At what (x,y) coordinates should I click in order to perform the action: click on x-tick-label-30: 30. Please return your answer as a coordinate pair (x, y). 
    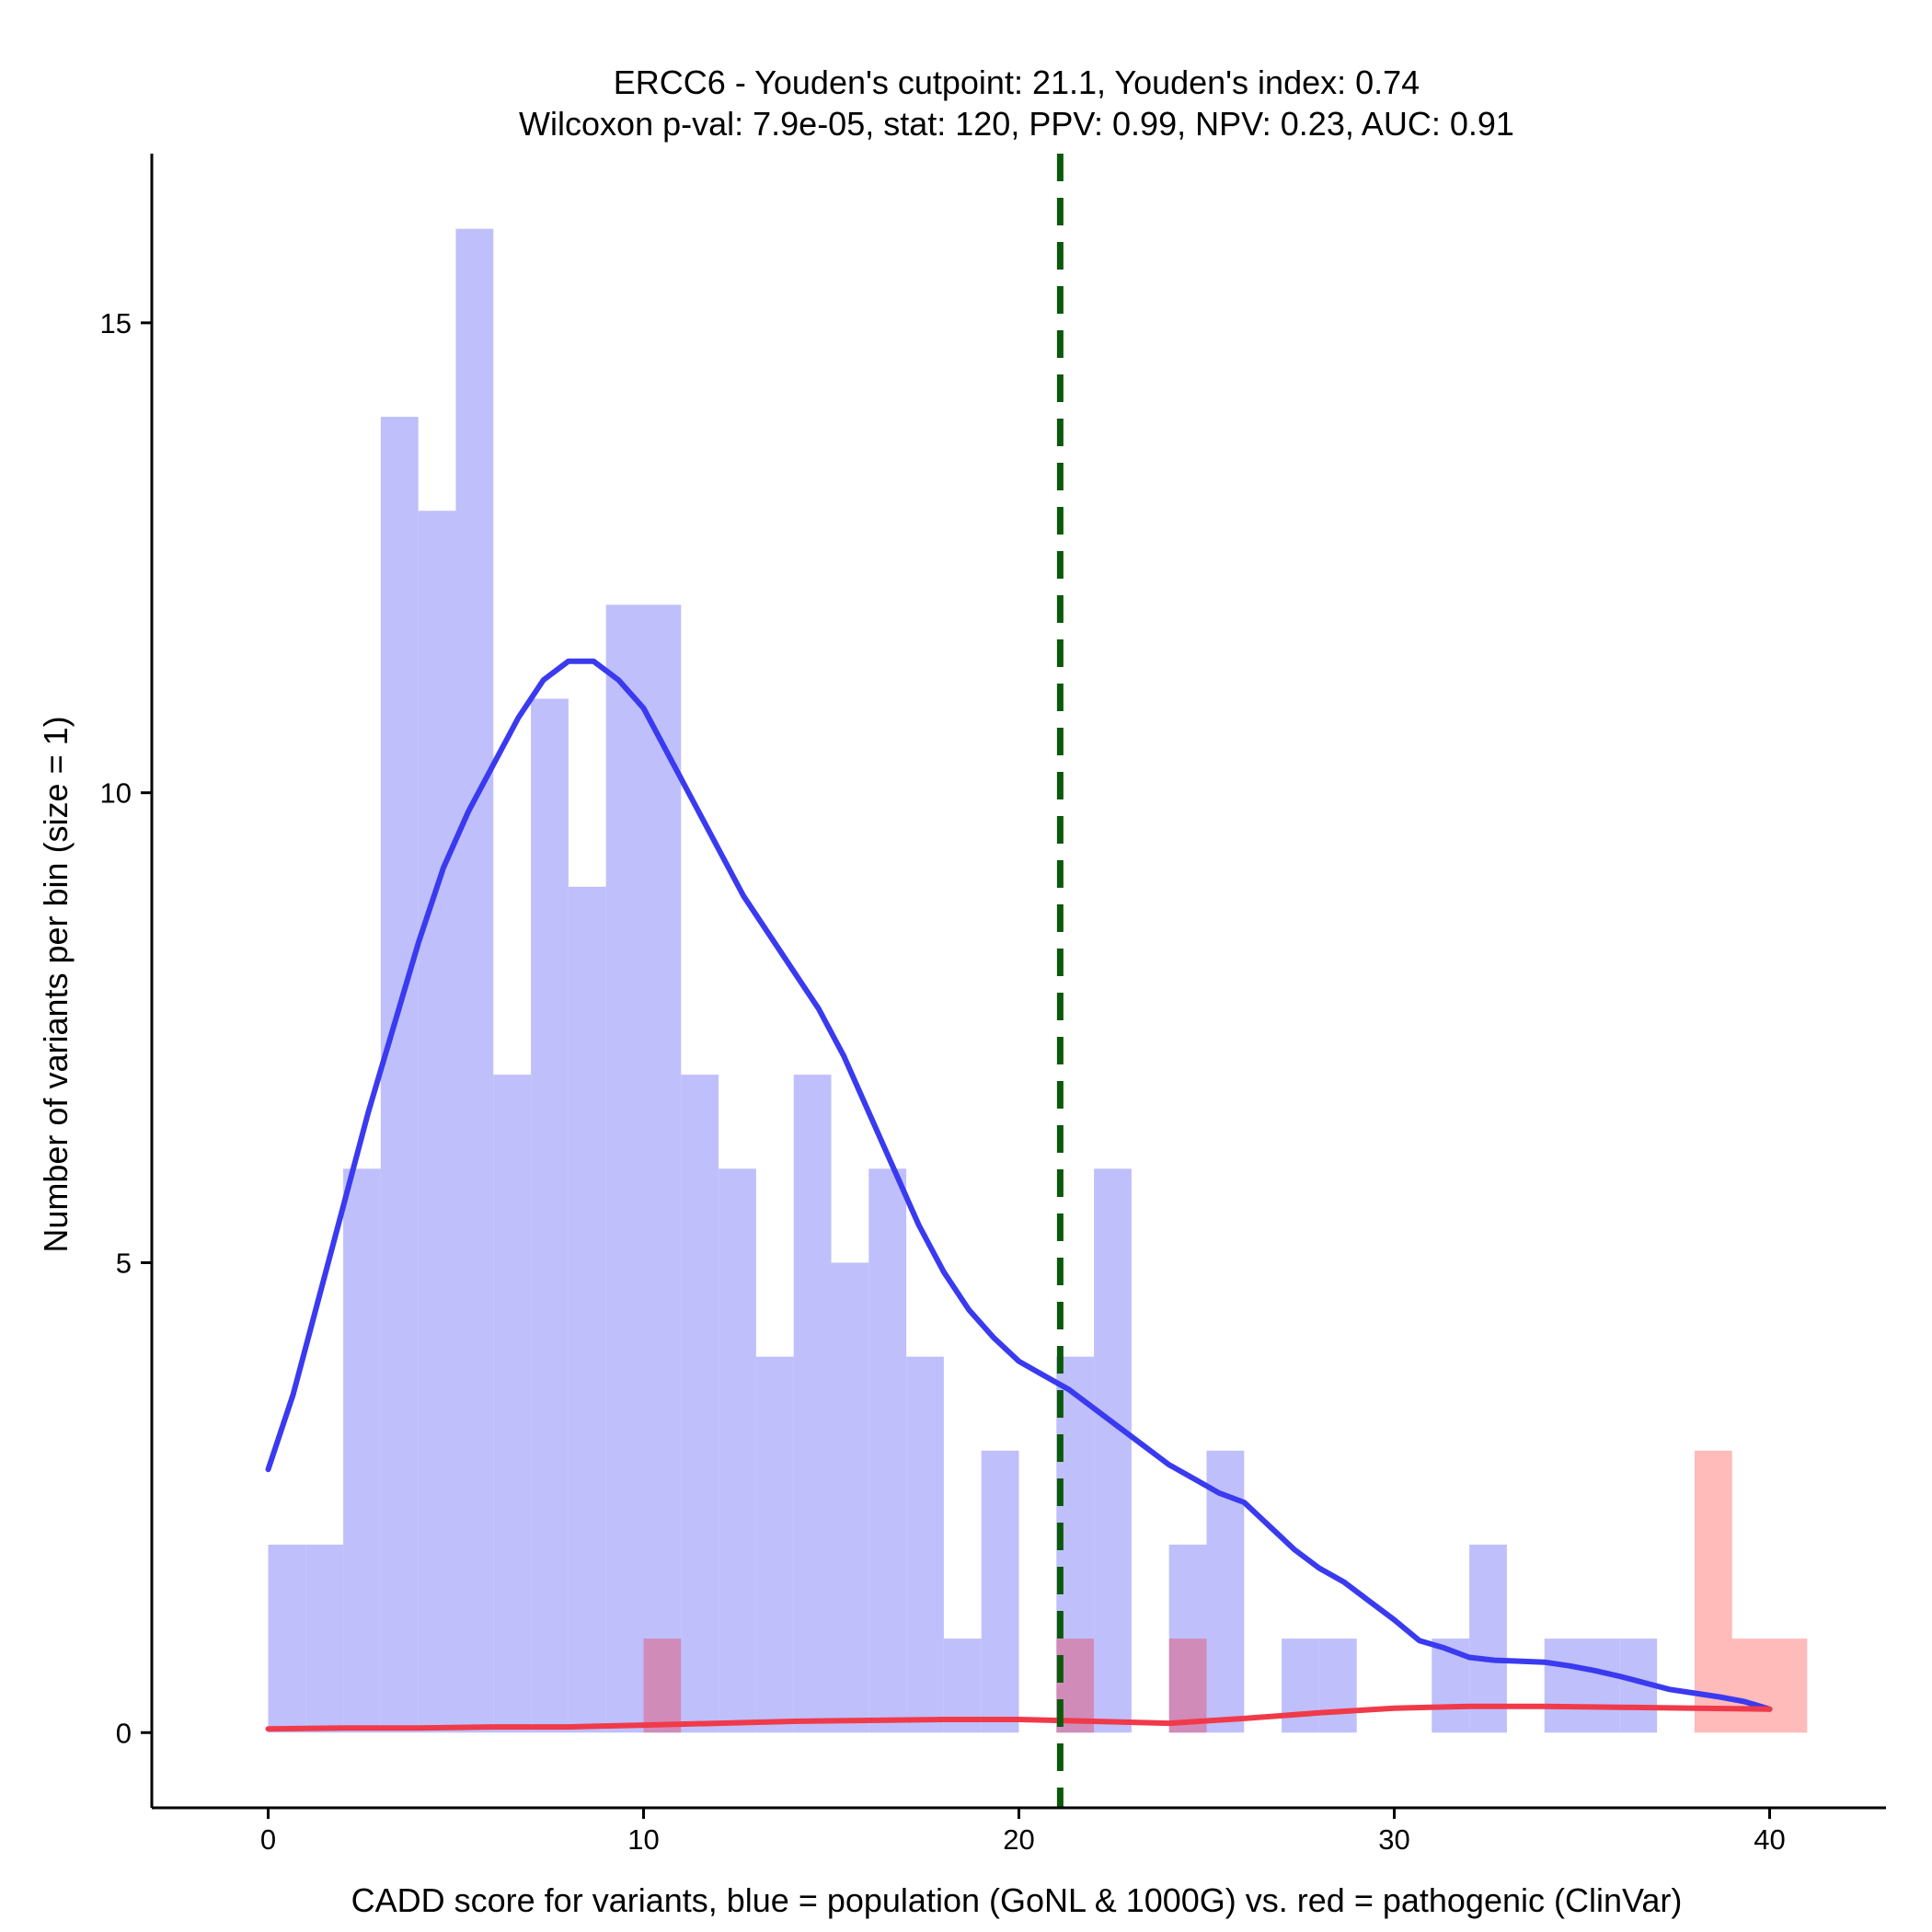
    Looking at the image, I should click on (1393, 1839).